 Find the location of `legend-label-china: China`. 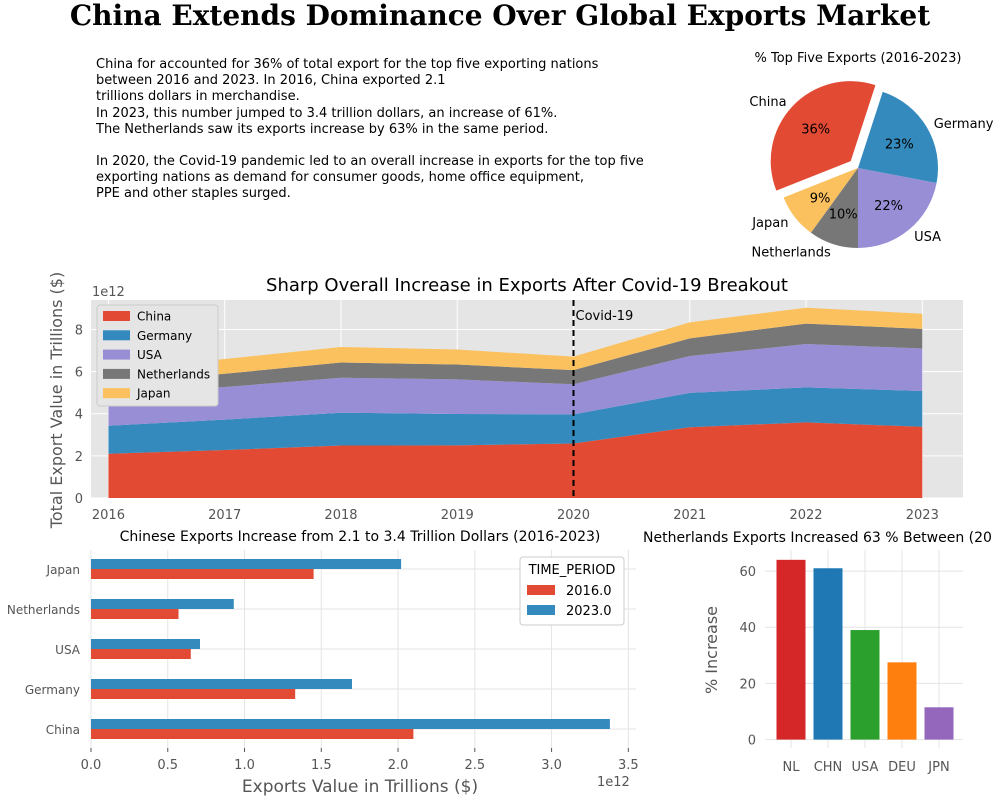

legend-label-china: China is located at coordinates (154, 317).